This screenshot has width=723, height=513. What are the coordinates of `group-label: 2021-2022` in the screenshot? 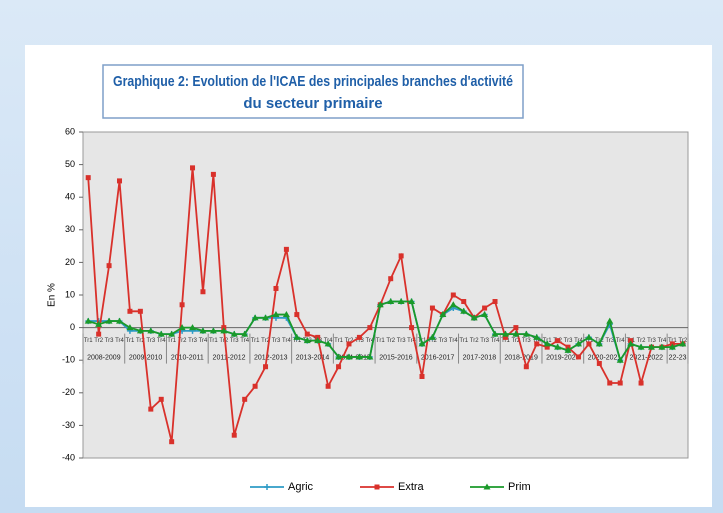 It's located at (647, 357).